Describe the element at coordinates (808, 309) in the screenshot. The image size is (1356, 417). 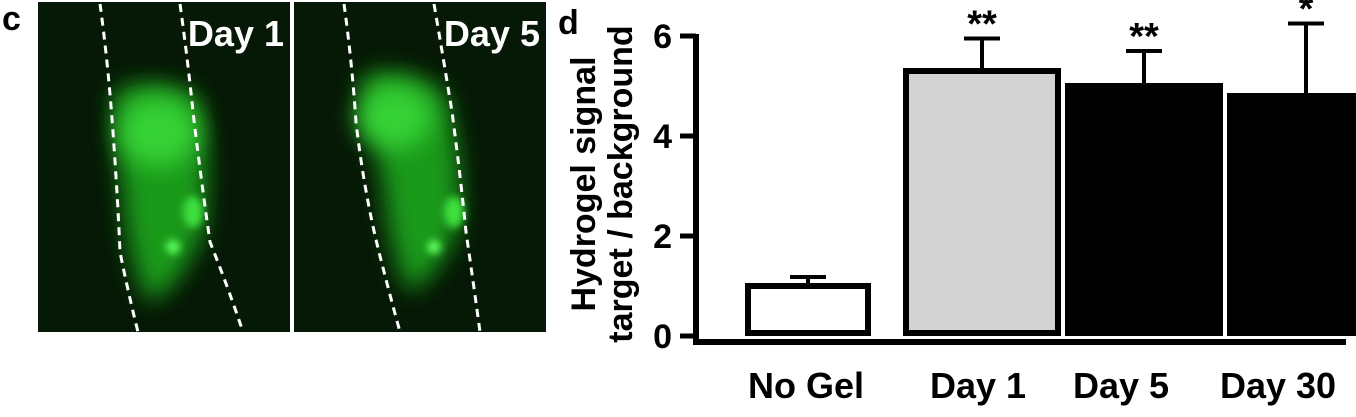
I see `bar-no-gel` at that location.